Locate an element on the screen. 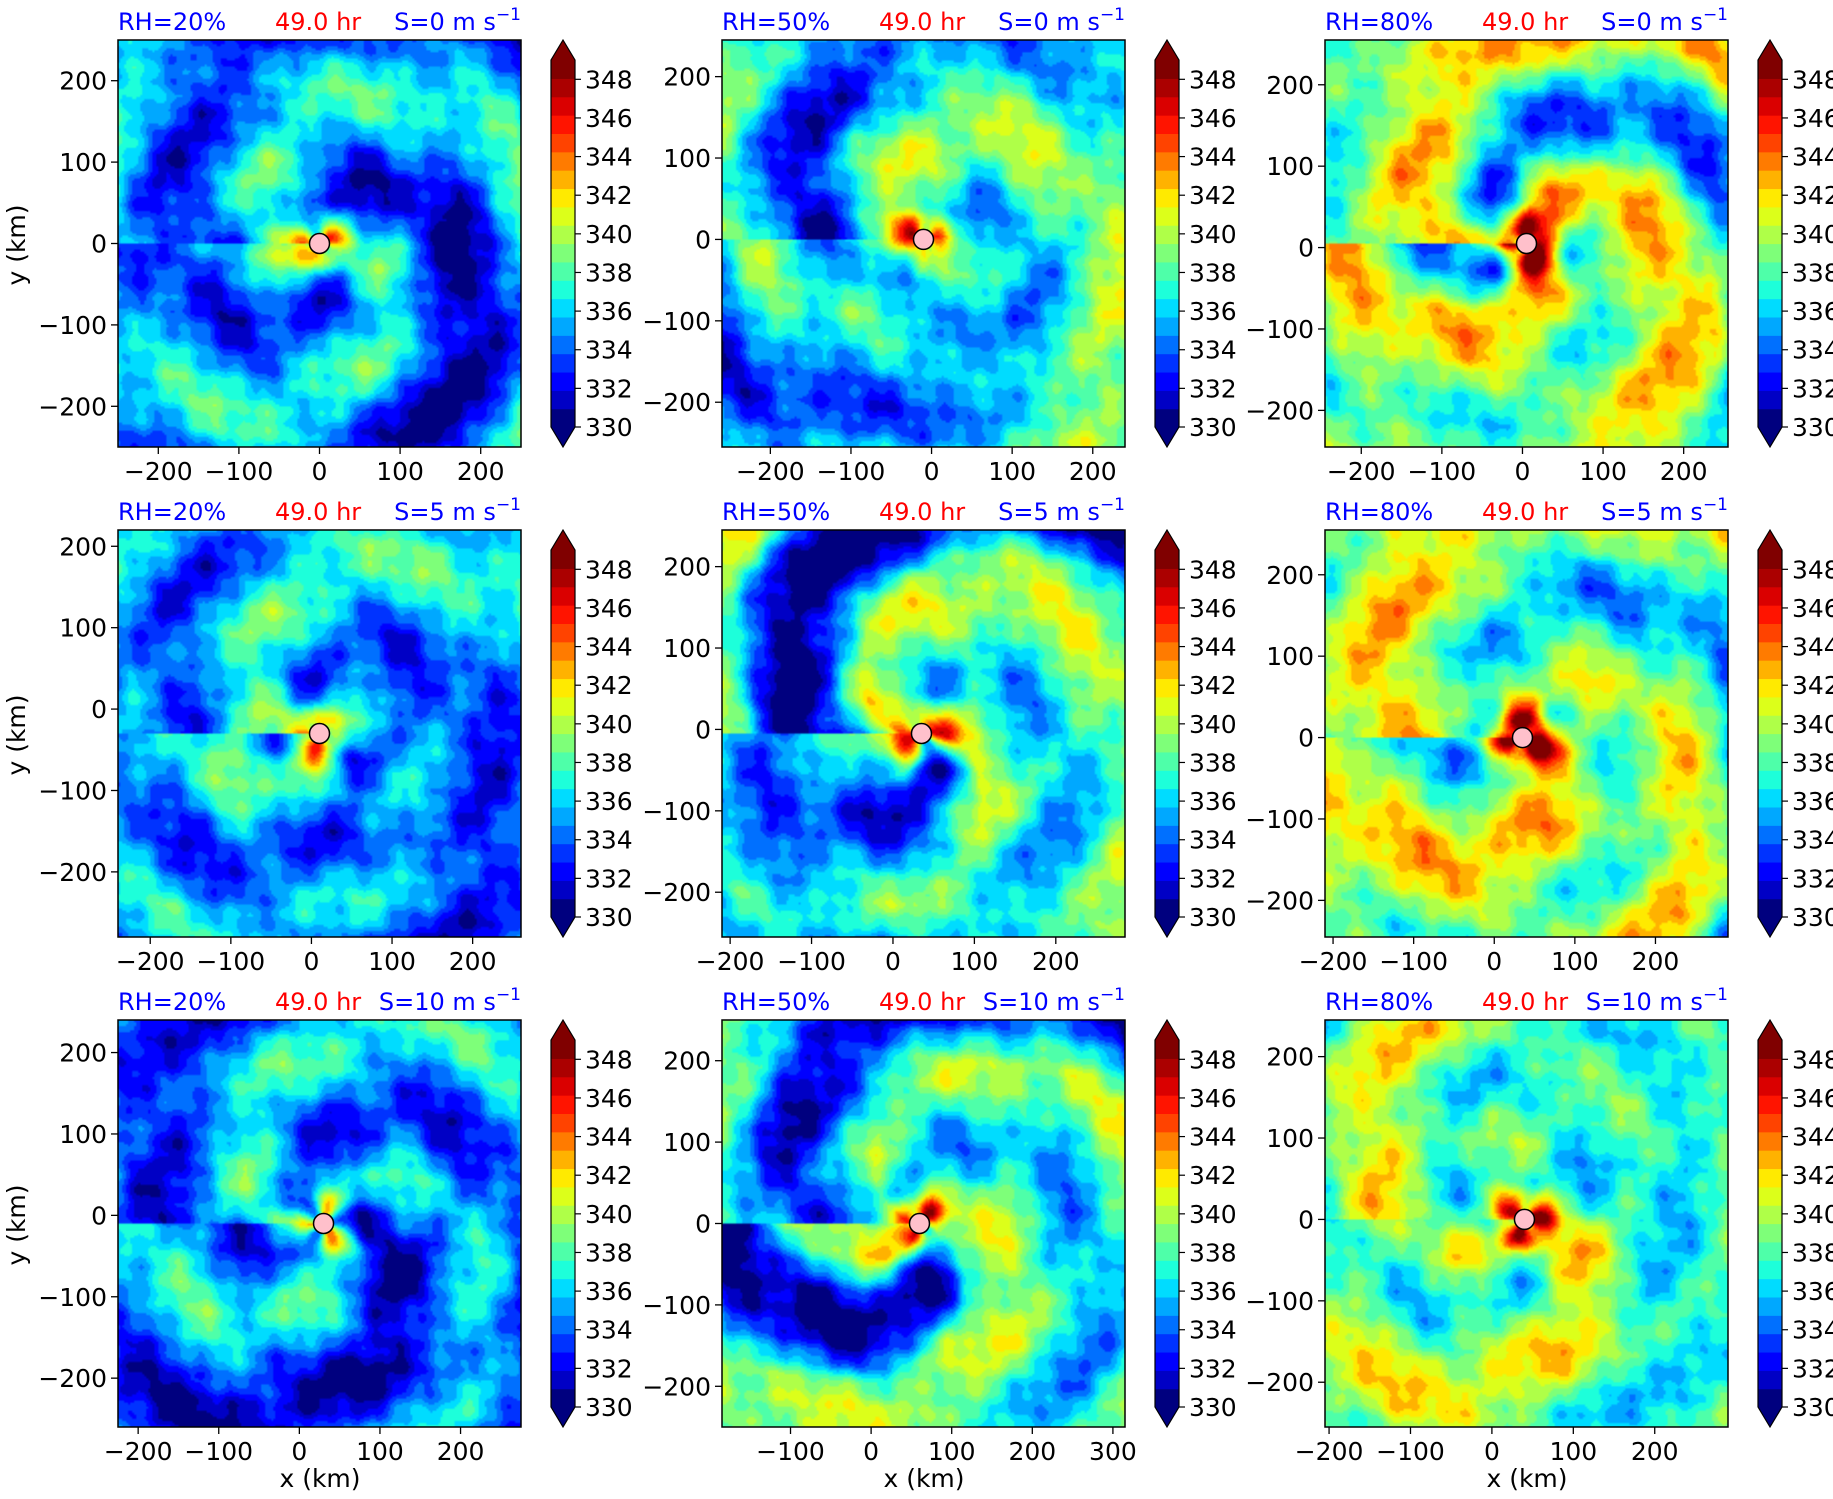 This screenshot has width=1833, height=1499. colorbar-tick-label: 342 is located at coordinates (1213, 195).